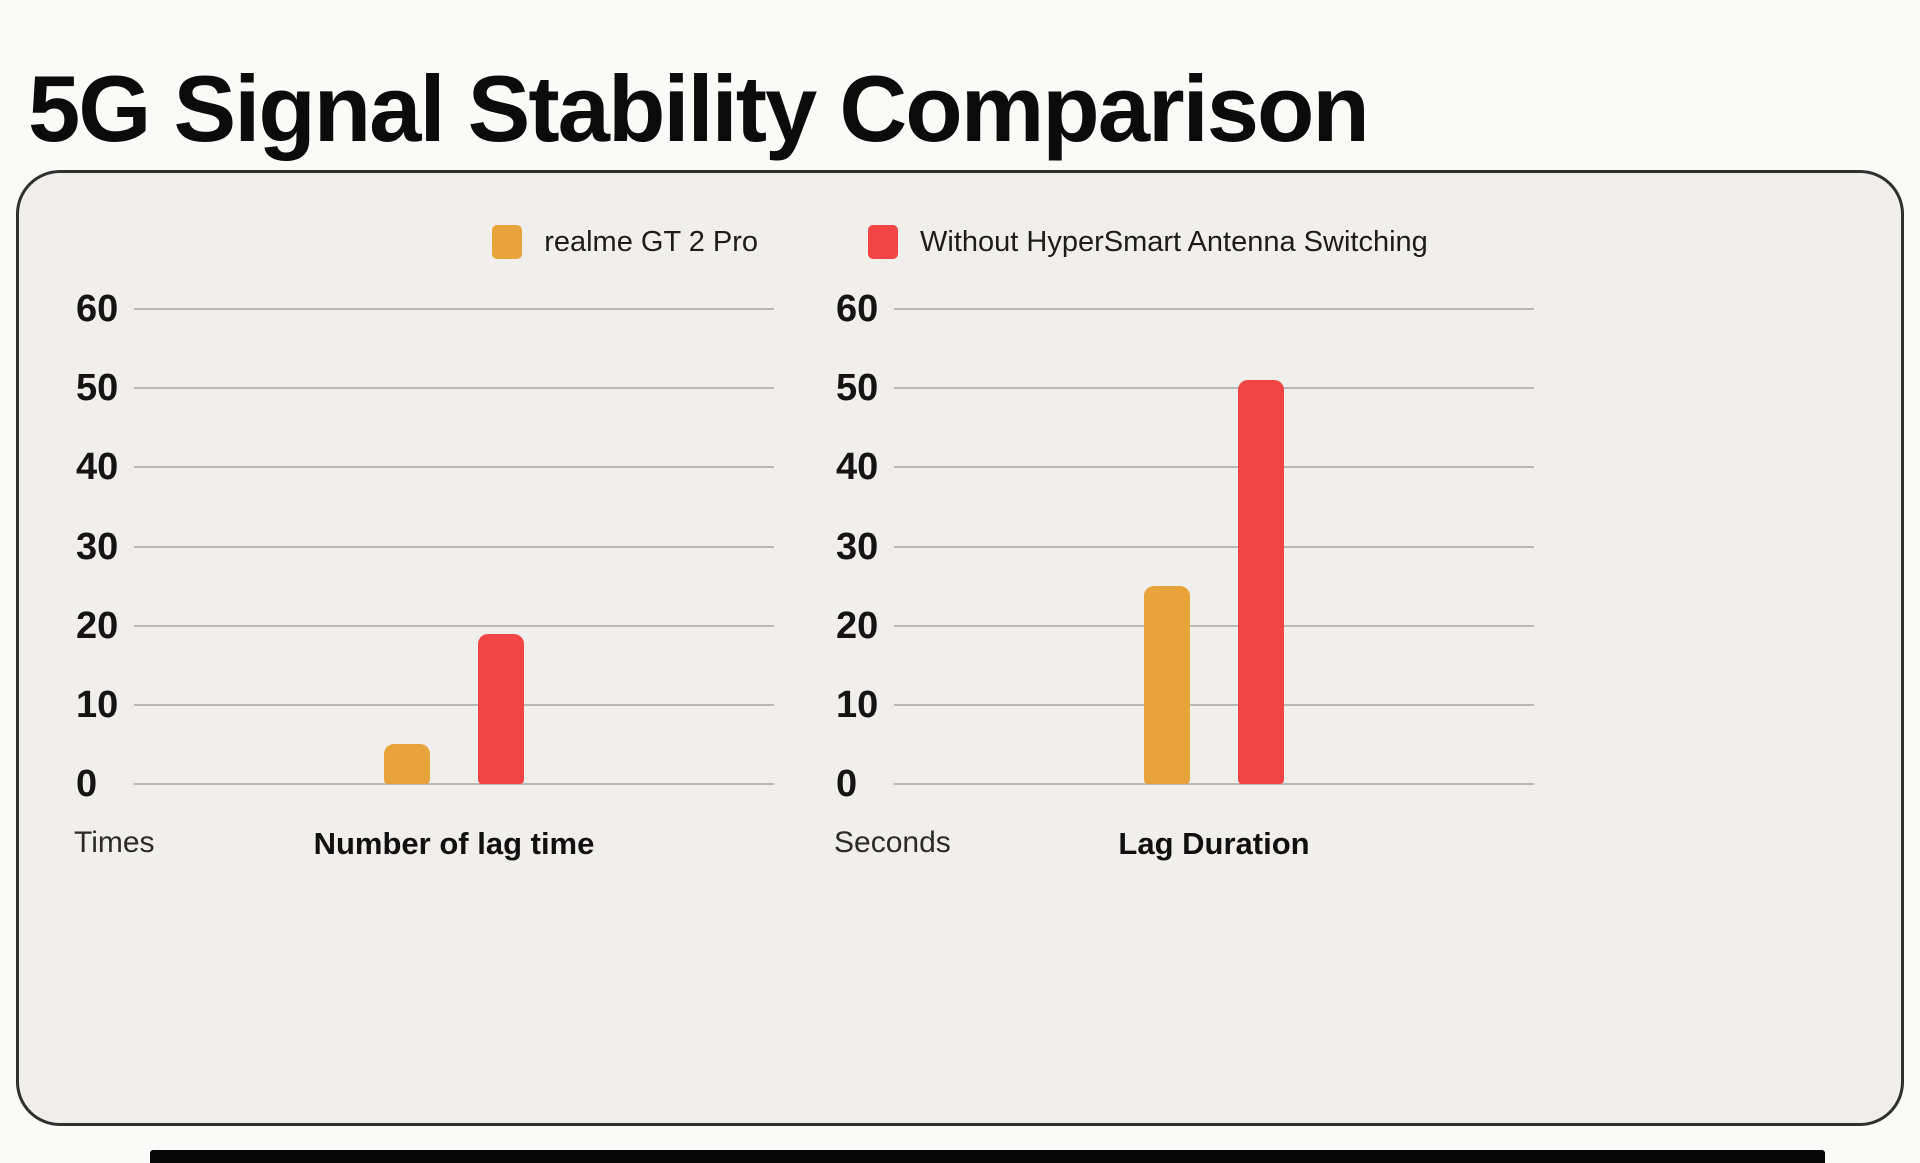 Image resolution: width=1920 pixels, height=1163 pixels. I want to click on y-unit-label-seconds: Seconds, so click(892, 842).